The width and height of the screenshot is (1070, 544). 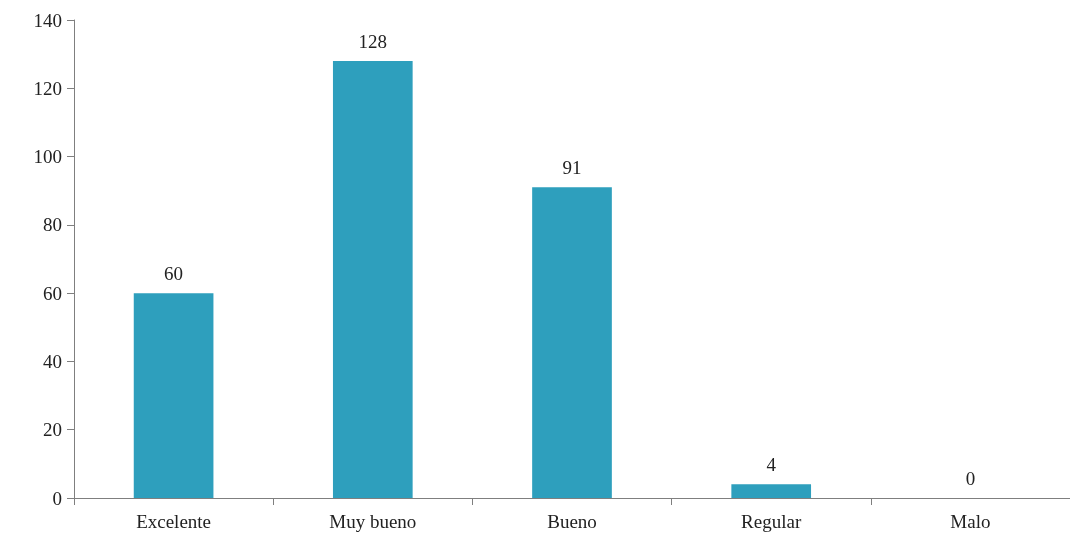 What do you see at coordinates (47, 88) in the screenshot?
I see `y-tick-label: 120` at bounding box center [47, 88].